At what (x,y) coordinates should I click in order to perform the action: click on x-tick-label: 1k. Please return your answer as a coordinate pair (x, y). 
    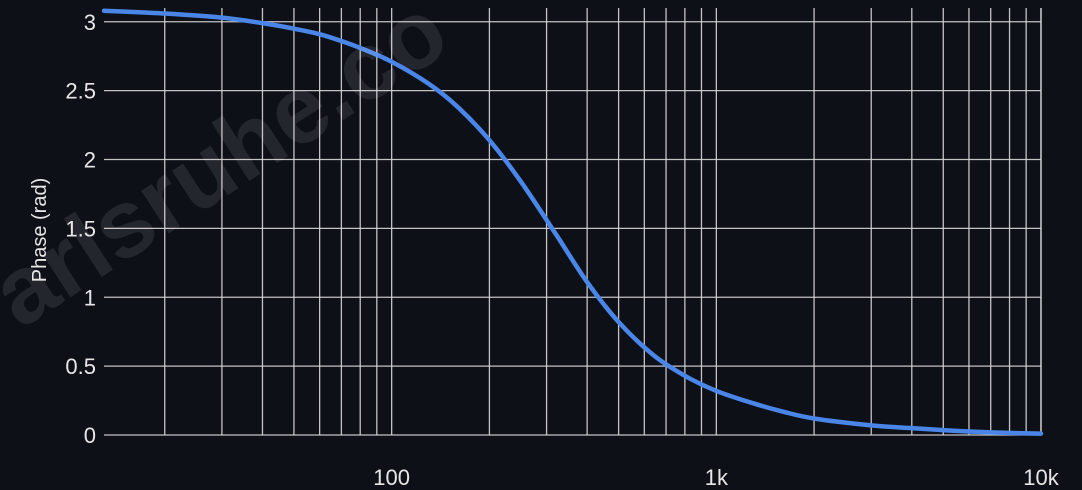
    Looking at the image, I should click on (717, 477).